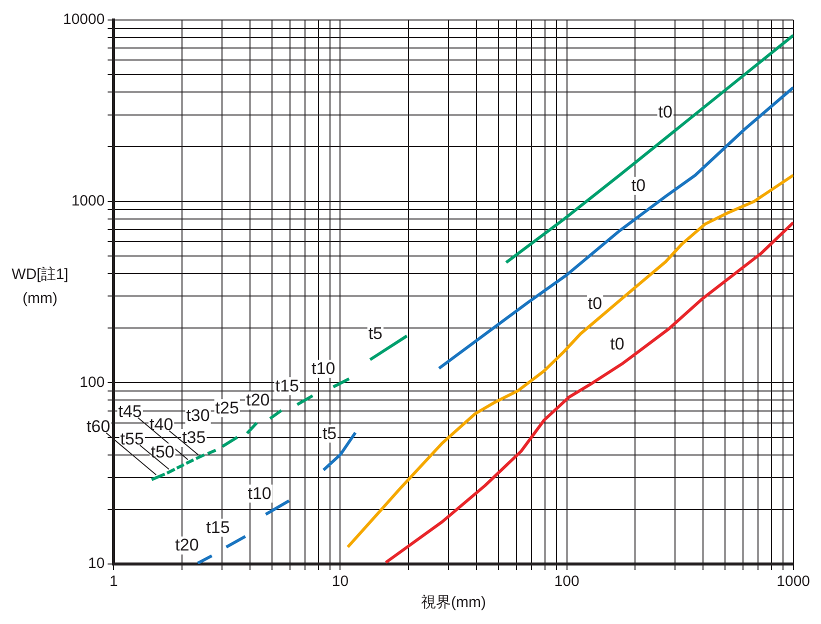 The height and width of the screenshot is (624, 821). Describe the element at coordinates (83, 19) in the screenshot. I see `y-tick-label: 10000` at that location.